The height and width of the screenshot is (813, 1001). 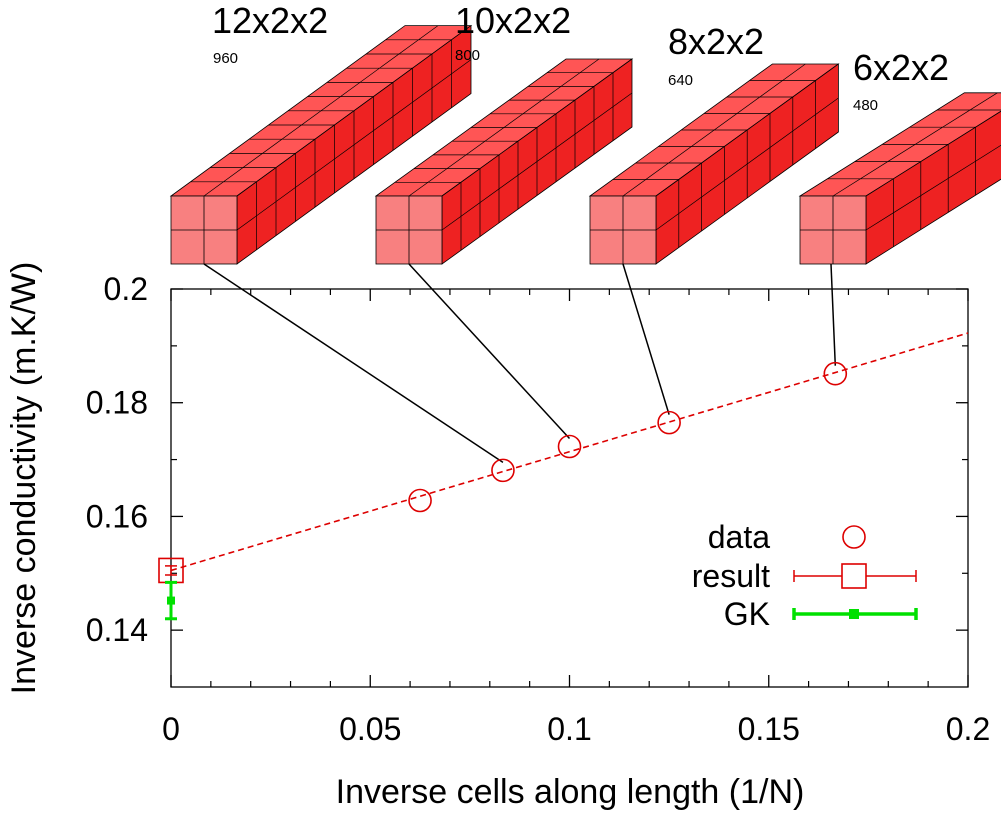 I want to click on x-tick-label: 0.1, so click(x=569, y=729).